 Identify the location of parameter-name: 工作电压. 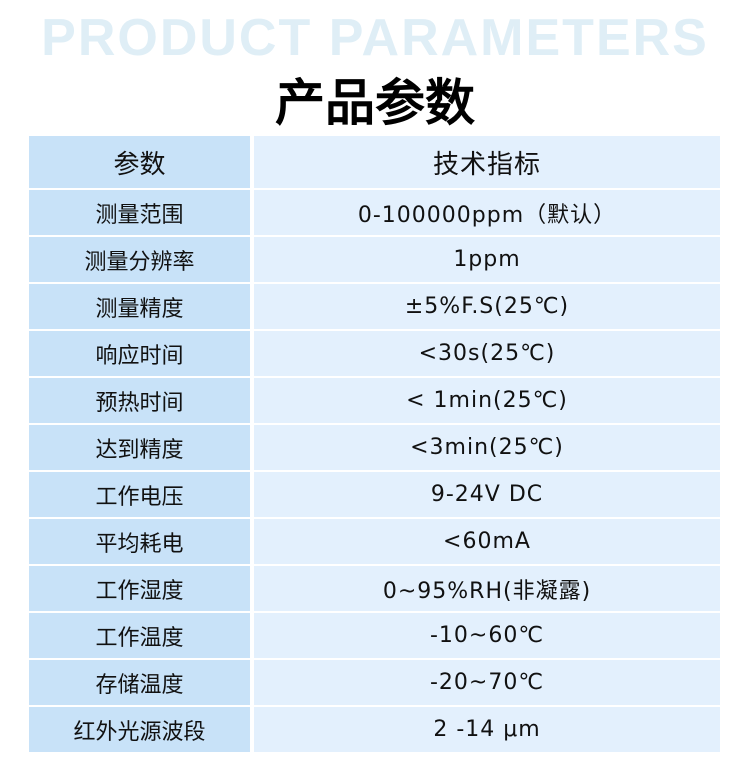
(141, 495).